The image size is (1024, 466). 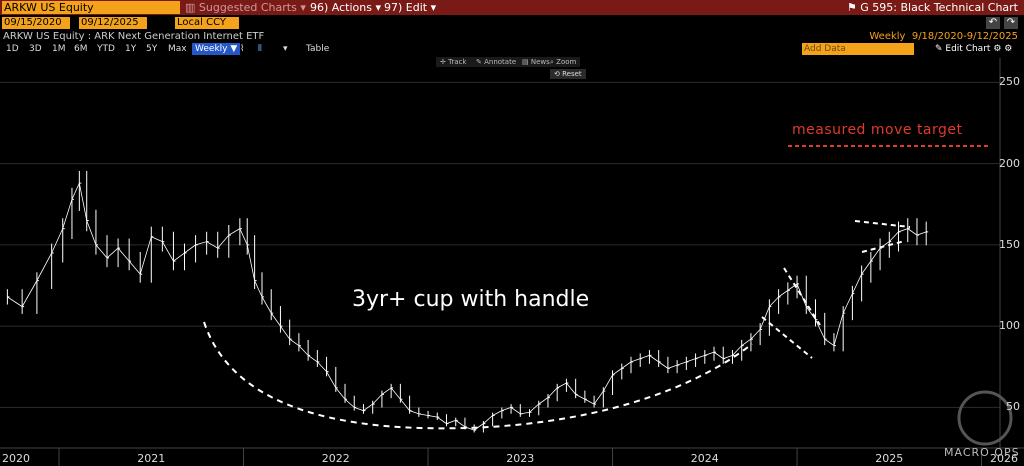 I want to click on edit-chart-button: ✎ Edit Chart ⚙ ⚙, so click(x=974, y=49).